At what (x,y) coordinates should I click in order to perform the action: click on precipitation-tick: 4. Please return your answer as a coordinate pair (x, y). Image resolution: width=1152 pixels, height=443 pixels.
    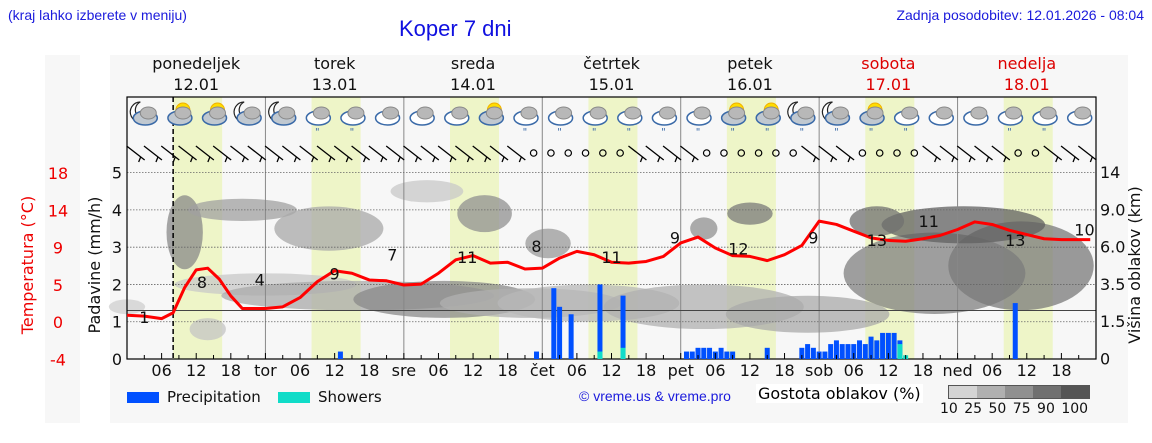
    Looking at the image, I should click on (117, 210).